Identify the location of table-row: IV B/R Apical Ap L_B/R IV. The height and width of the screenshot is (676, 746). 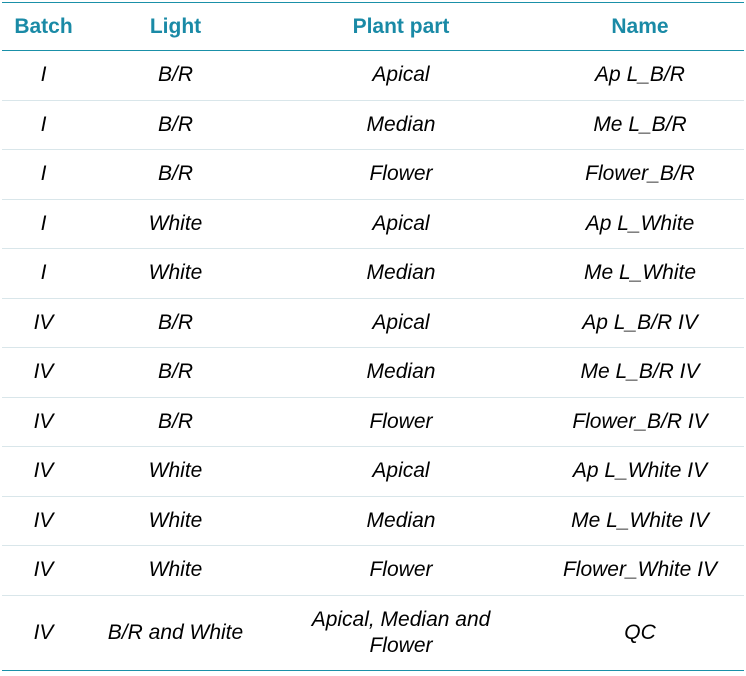
(373, 323).